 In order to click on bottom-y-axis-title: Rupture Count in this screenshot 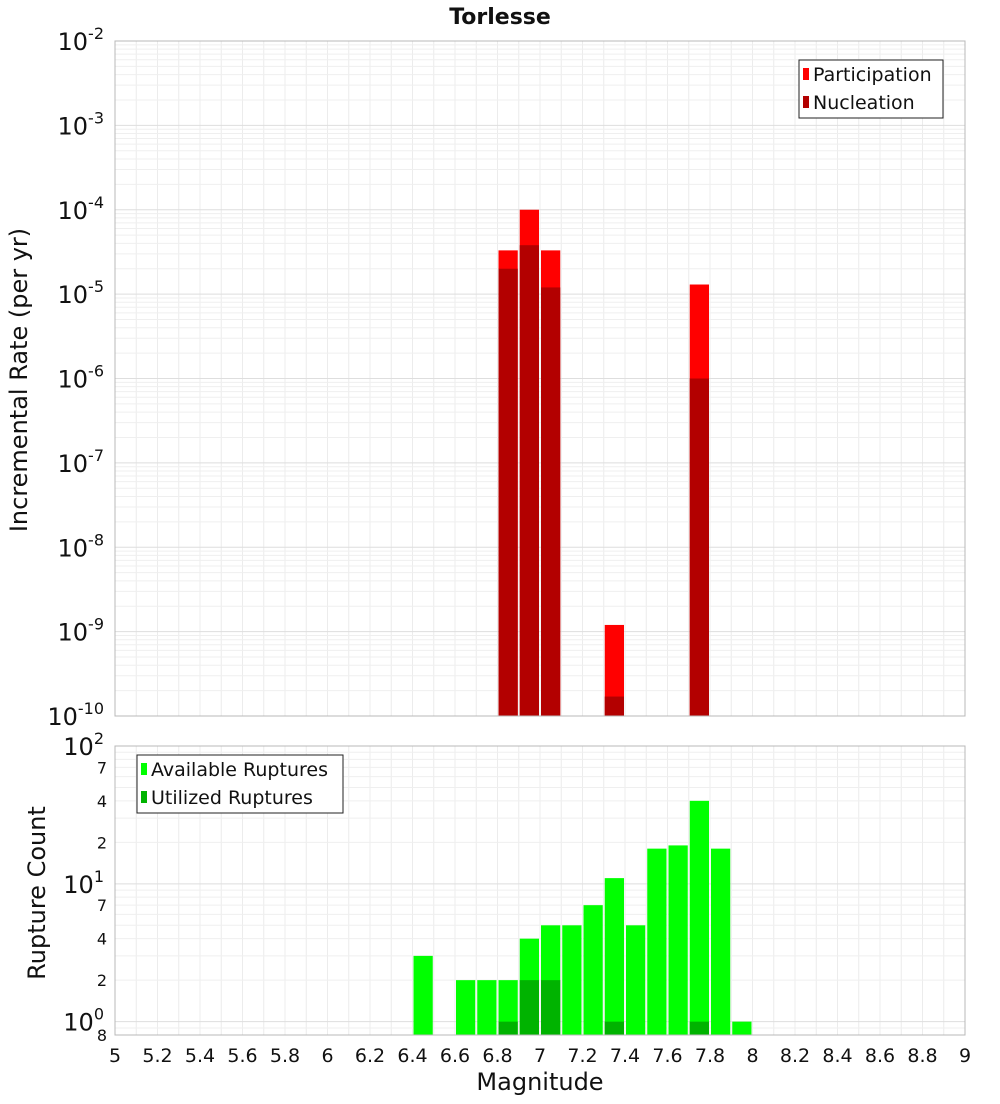, I will do `click(37, 893)`.